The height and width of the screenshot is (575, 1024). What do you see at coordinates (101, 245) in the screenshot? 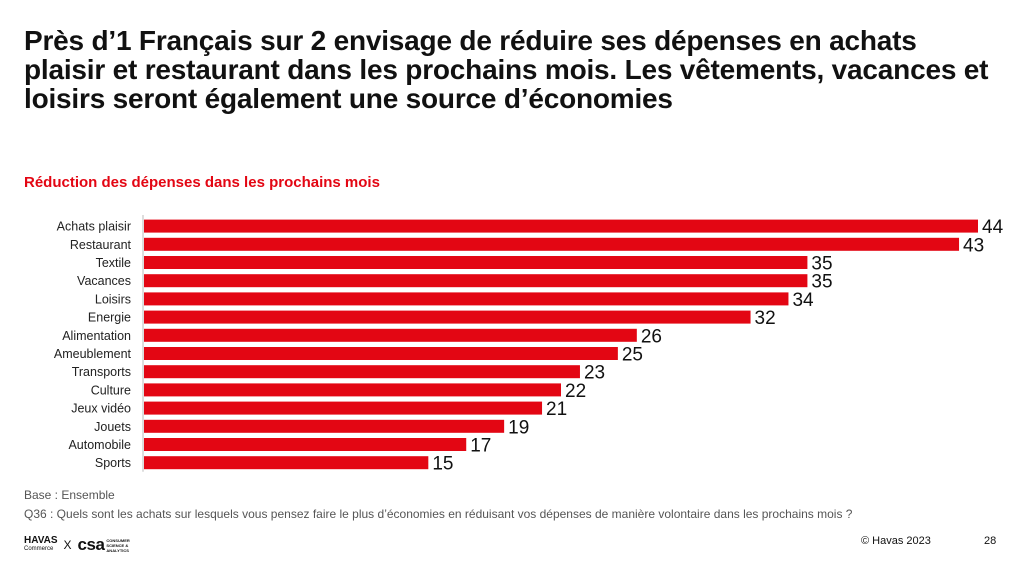
I see `category-label: Restaurant` at bounding box center [101, 245].